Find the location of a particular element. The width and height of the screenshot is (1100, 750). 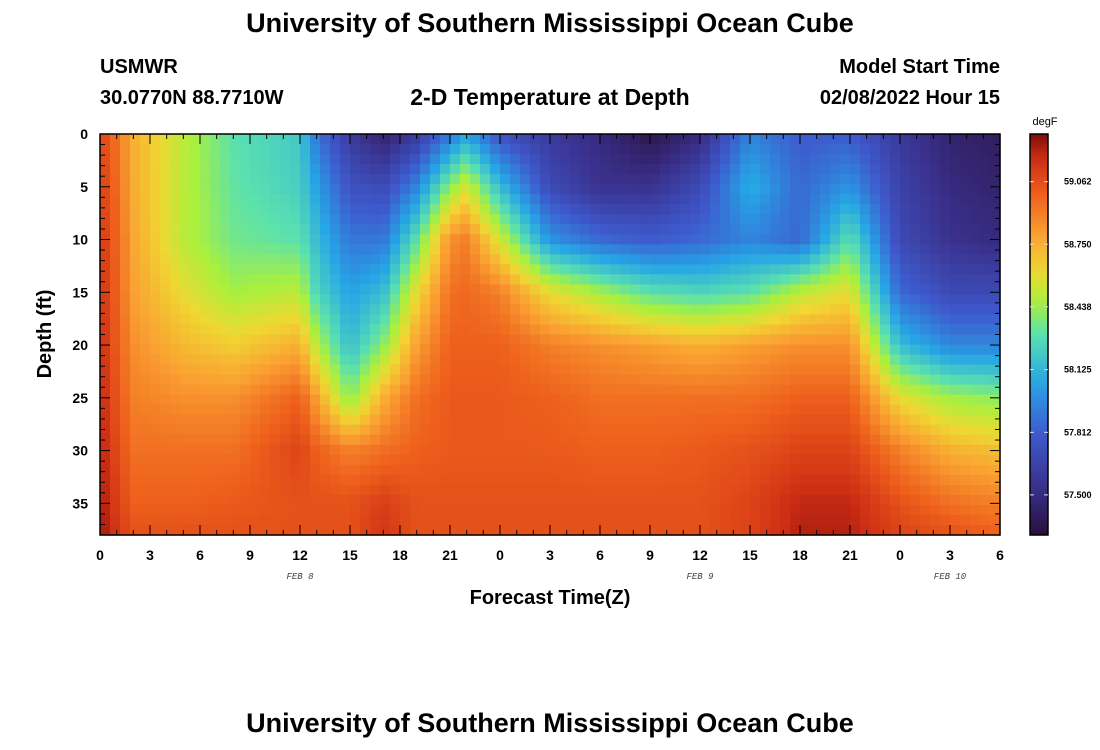

y-axis-title: Depth (ft) is located at coordinates (45, 334).